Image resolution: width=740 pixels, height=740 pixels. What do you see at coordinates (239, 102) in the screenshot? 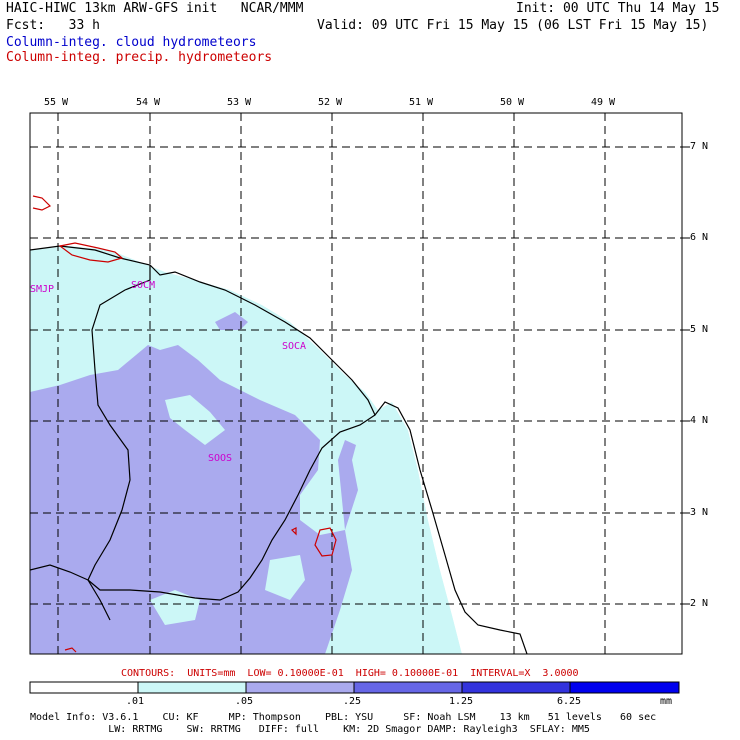
I see `lon-label-53w: 53 W` at bounding box center [239, 102].